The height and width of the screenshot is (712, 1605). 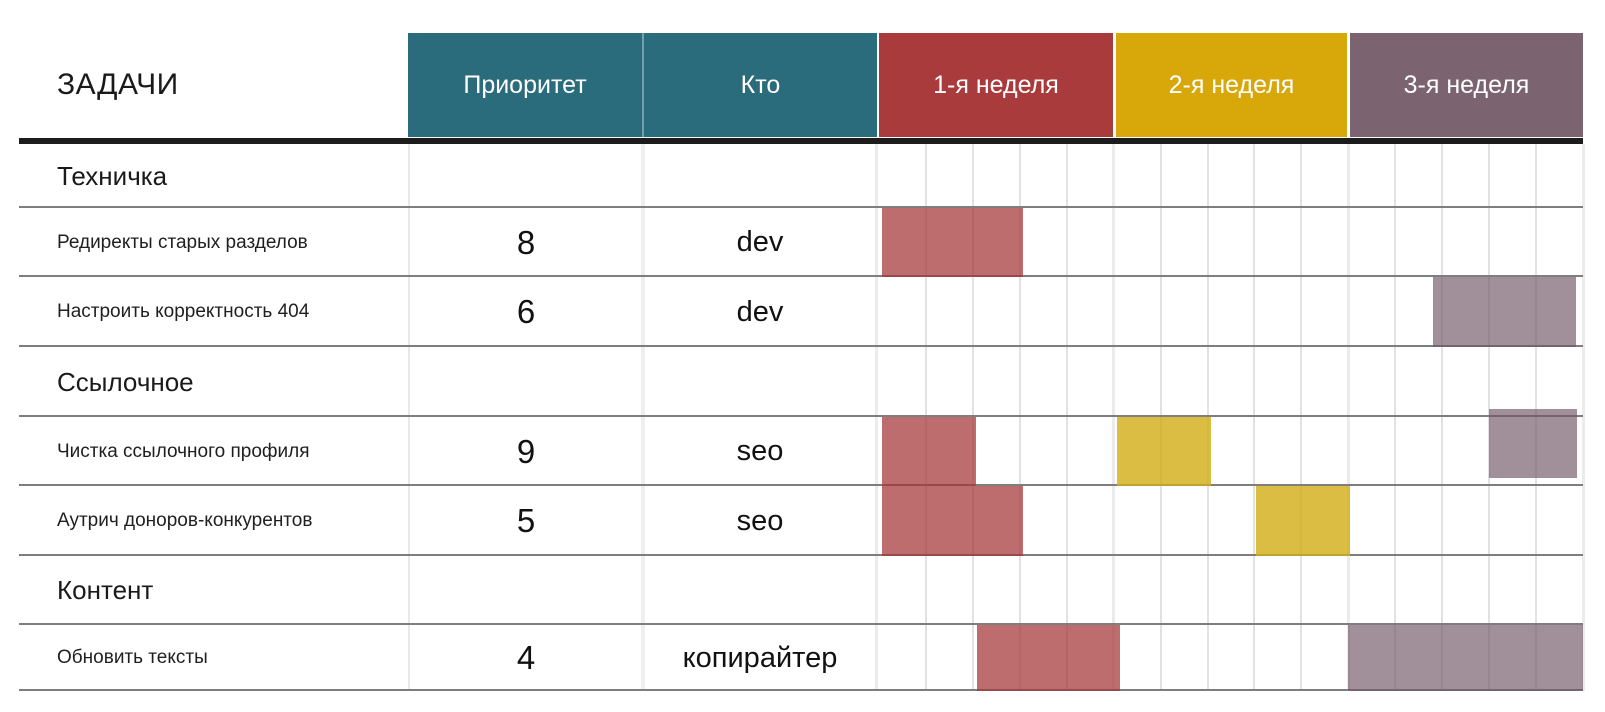 I want to click on task-label: Чистка ссылочного профиля, so click(x=183, y=451).